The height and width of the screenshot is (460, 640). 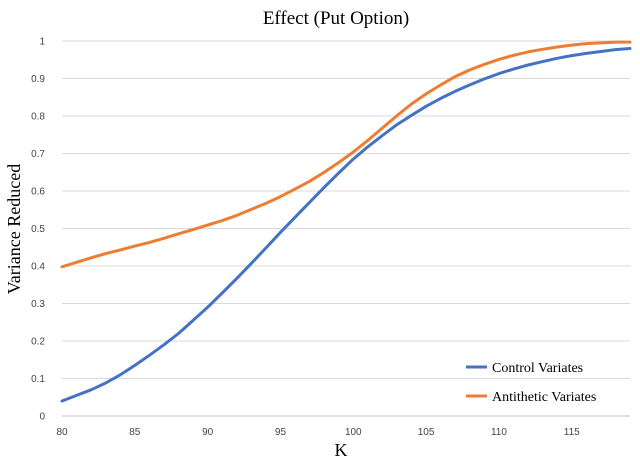 I want to click on y-tick-label: 0.8, so click(x=38, y=117).